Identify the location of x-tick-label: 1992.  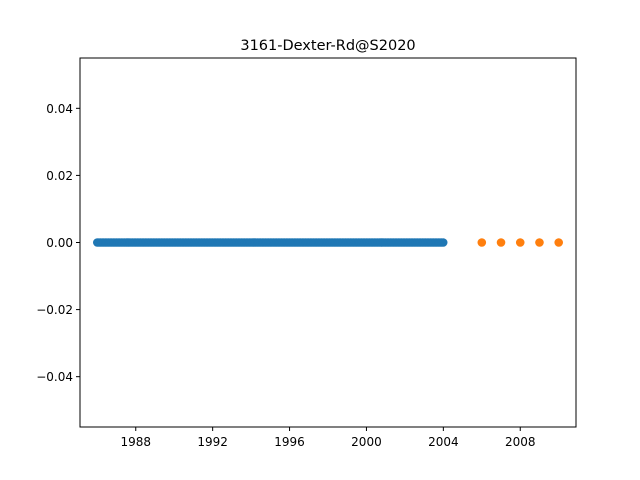
(212, 442).